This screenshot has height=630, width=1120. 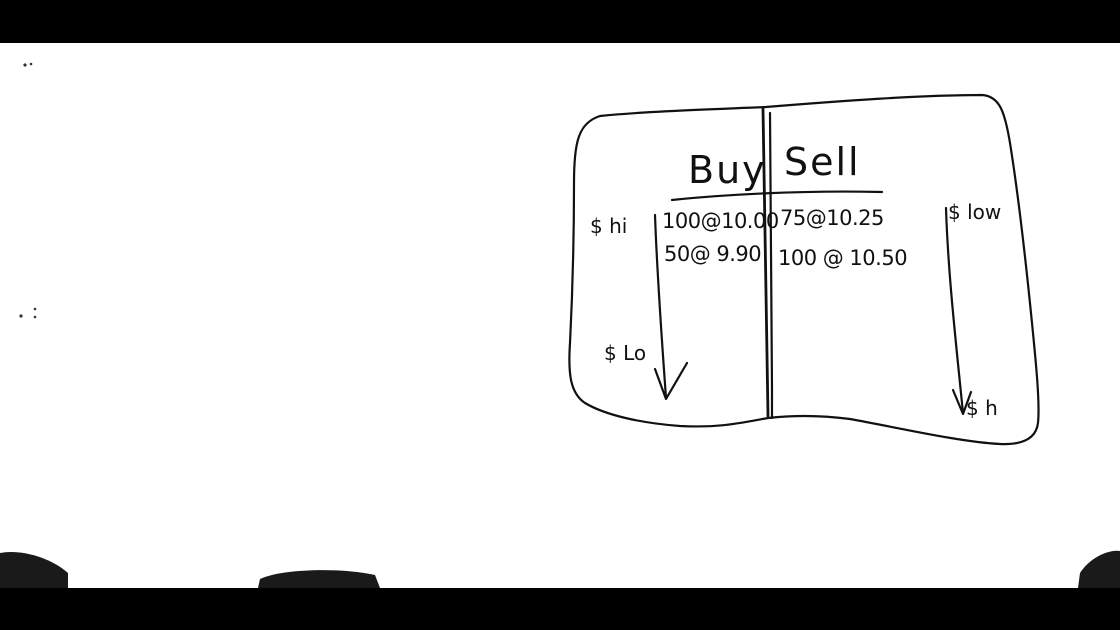 What do you see at coordinates (771, 265) in the screenshot?
I see `center-divider-second-stroke` at bounding box center [771, 265].